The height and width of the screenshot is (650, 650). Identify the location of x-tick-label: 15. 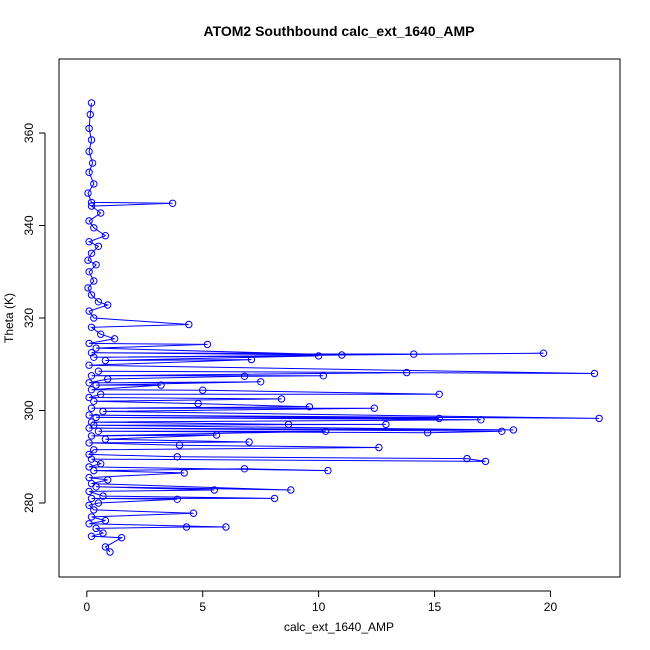
(435, 607).